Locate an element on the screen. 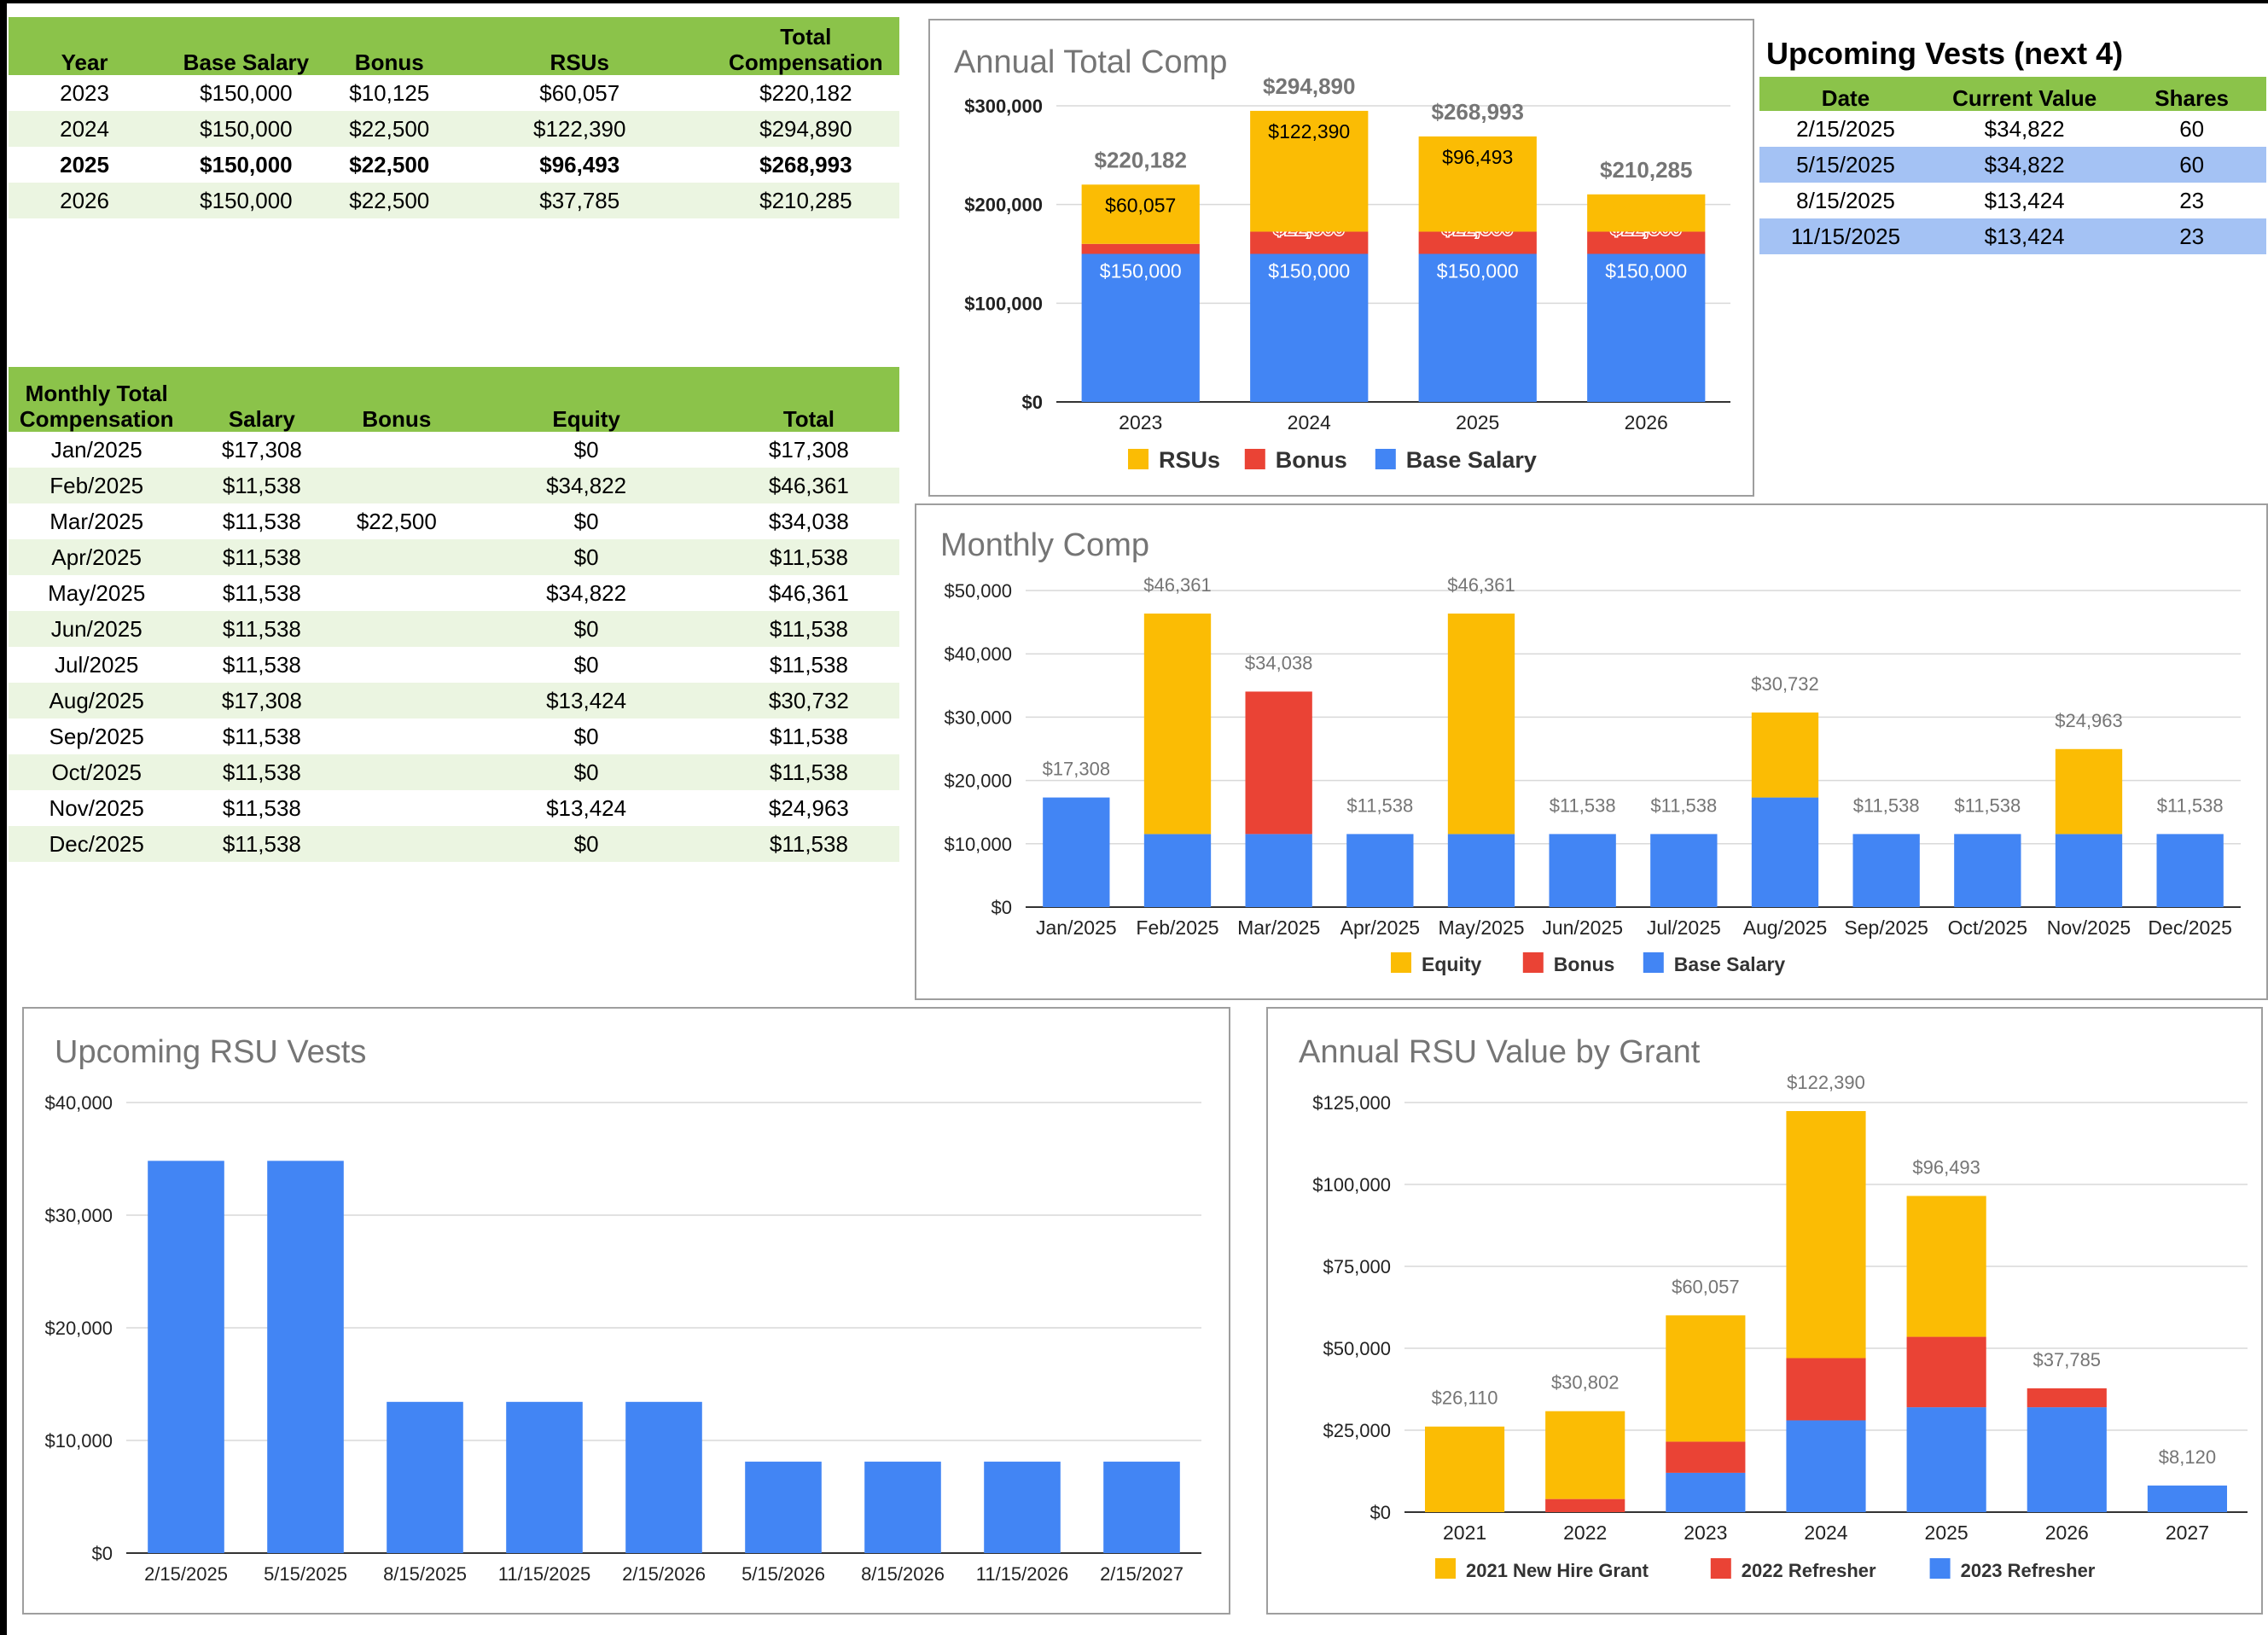  table-cell: 2026 is located at coordinates (85, 200).